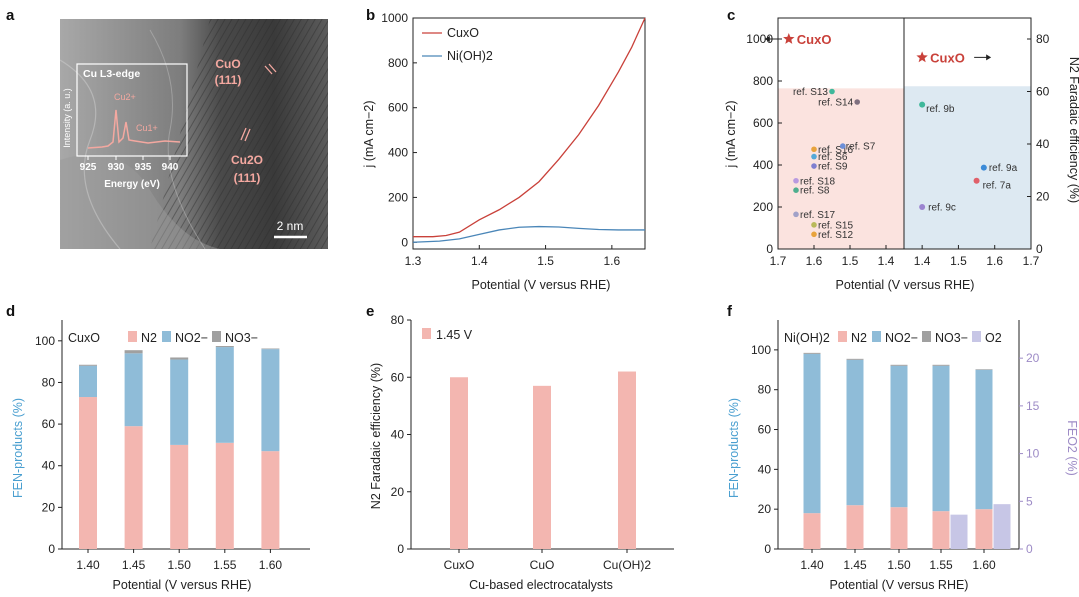  I want to click on point-label: ref. S15, so click(835, 225).